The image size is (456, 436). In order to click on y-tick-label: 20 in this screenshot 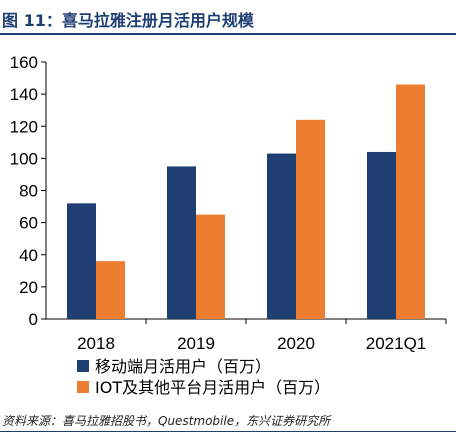, I will do `click(28, 287)`.